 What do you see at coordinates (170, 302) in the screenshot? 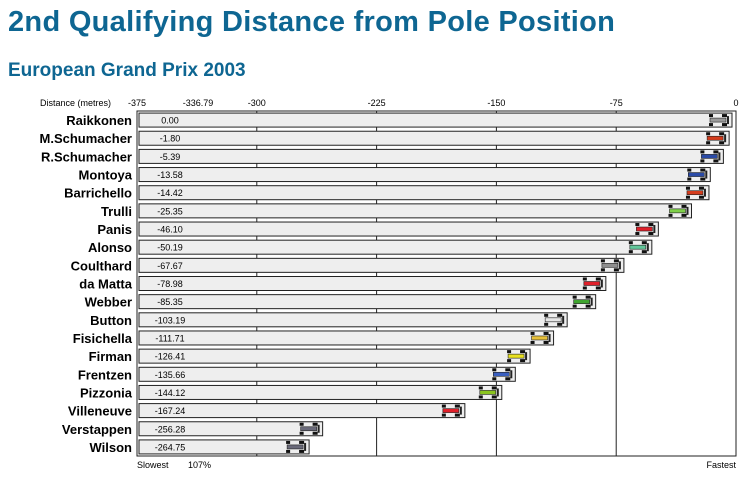
I see `value-label: -85.35` at bounding box center [170, 302].